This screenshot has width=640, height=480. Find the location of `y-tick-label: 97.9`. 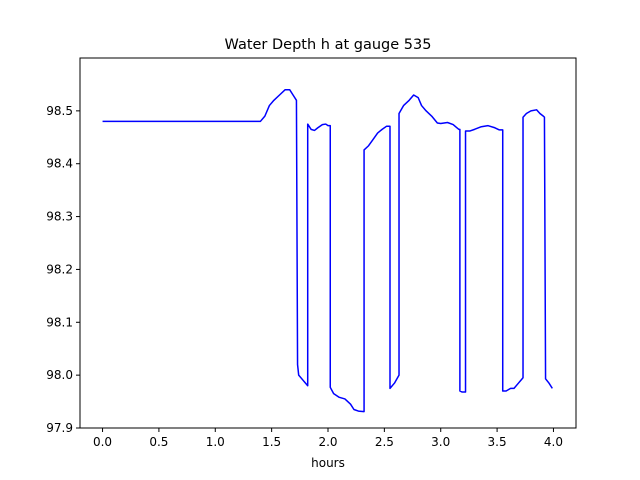

y-tick-label: 97.9 is located at coordinates (59, 428).